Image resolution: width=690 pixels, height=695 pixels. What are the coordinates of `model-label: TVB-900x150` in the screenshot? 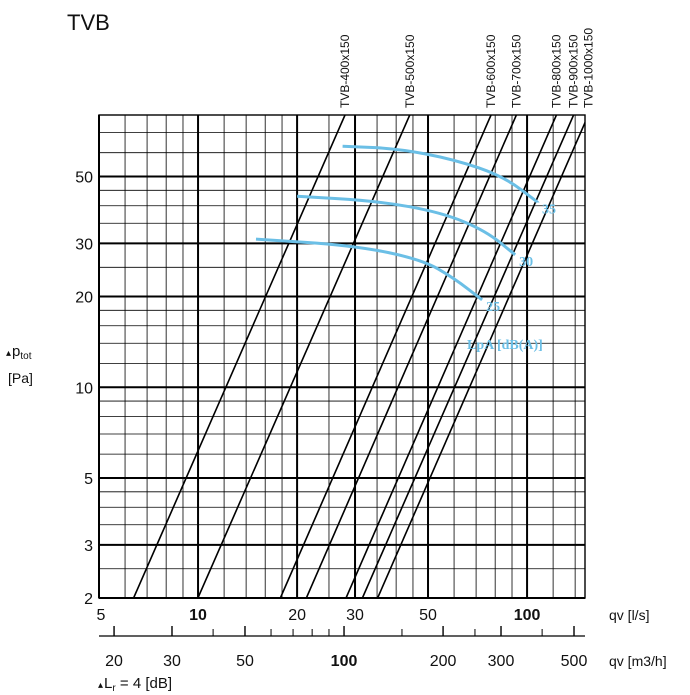 It's located at (574, 71).